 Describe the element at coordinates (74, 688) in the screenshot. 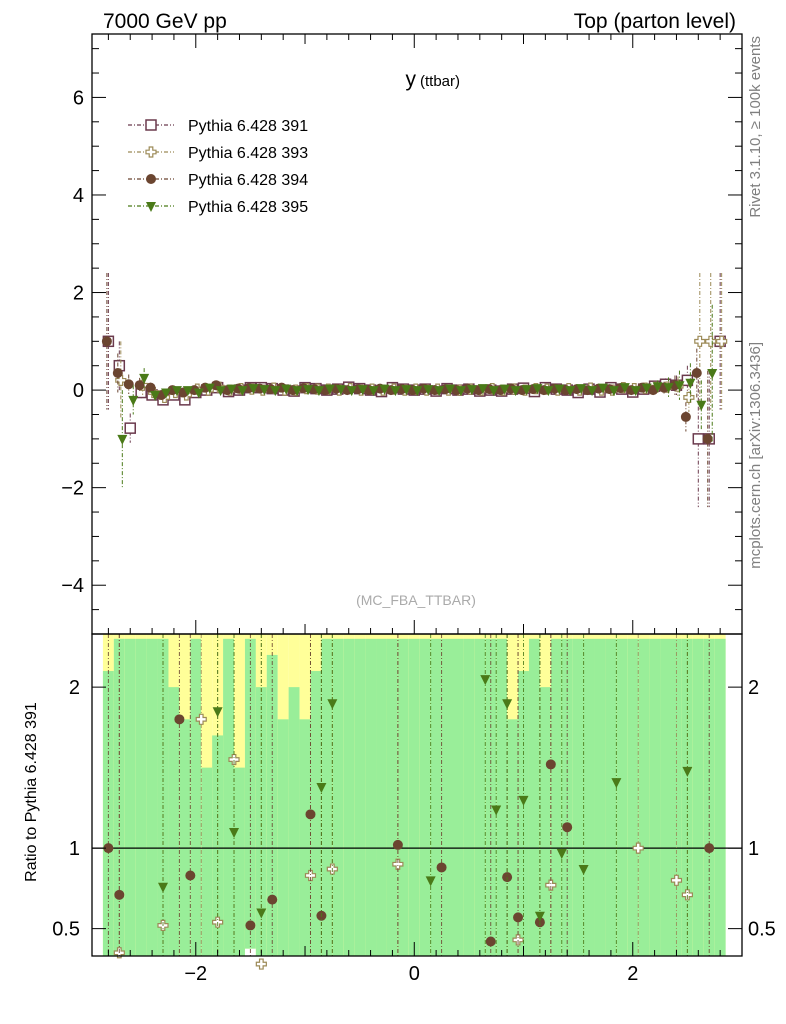

I see `ratio-y-tick-label: 2` at that location.